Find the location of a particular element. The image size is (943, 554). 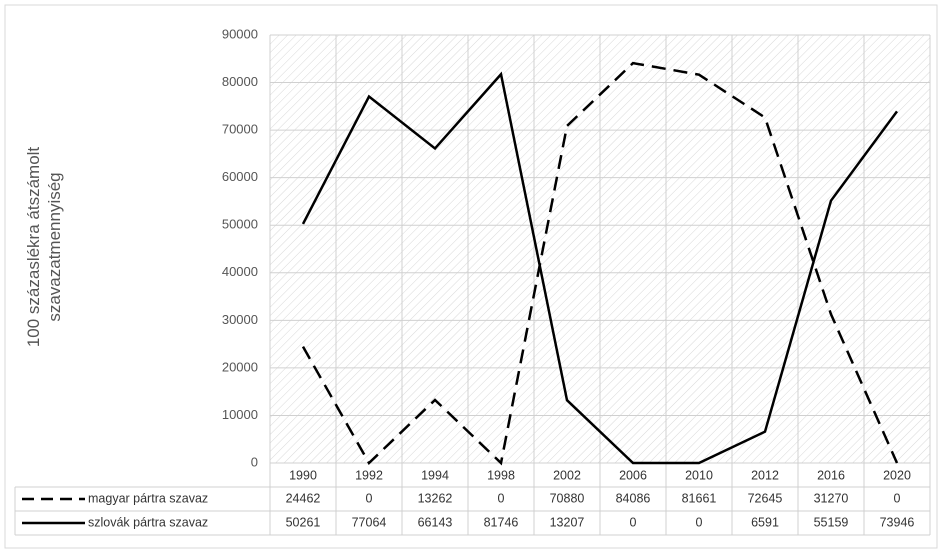

y-tick-label: 10000 is located at coordinates (240, 414).